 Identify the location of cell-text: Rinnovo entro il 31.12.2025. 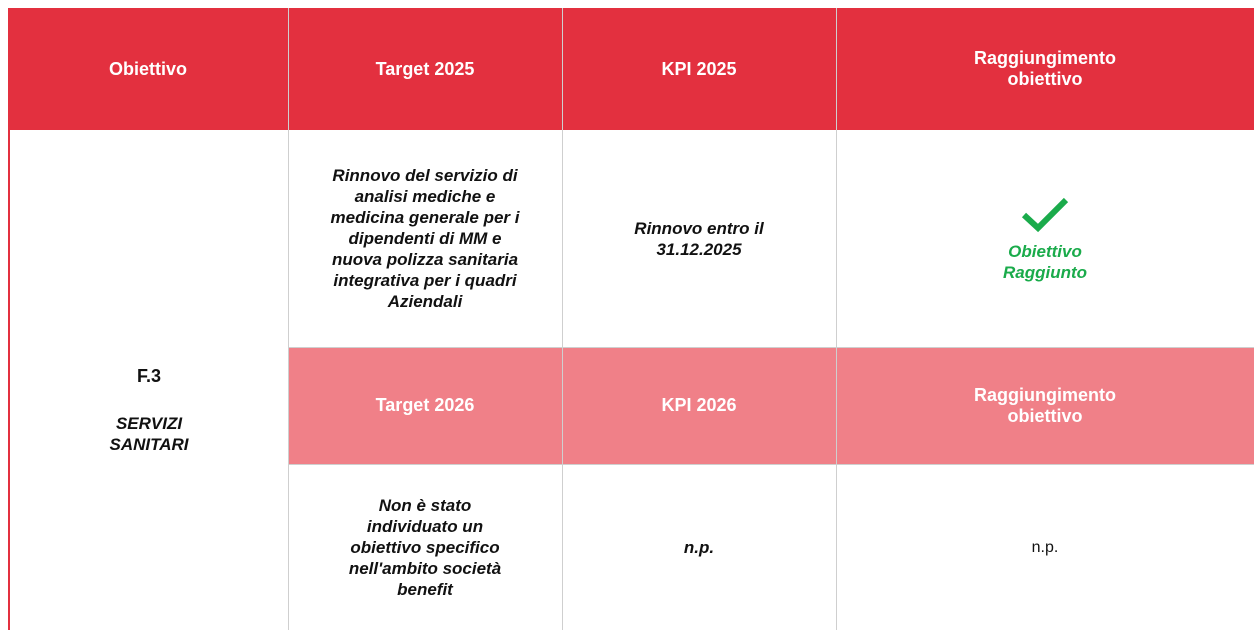
(699, 238).